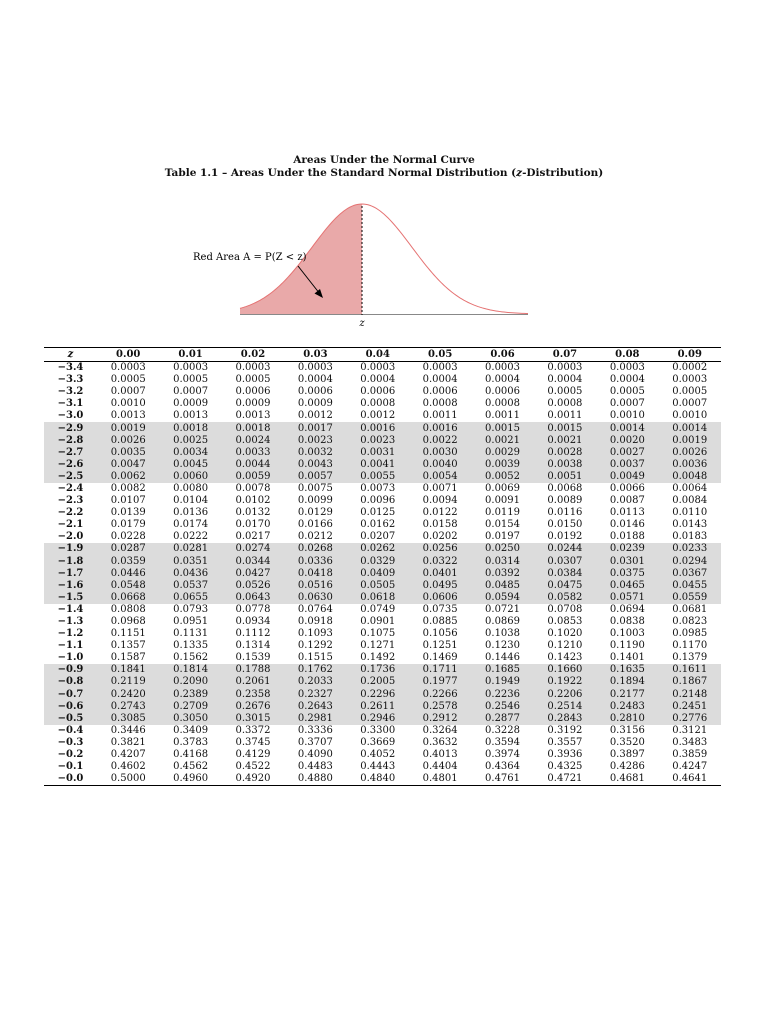  Describe the element at coordinates (565, 488) in the screenshot. I see `table-cell: 0.0068` at that location.